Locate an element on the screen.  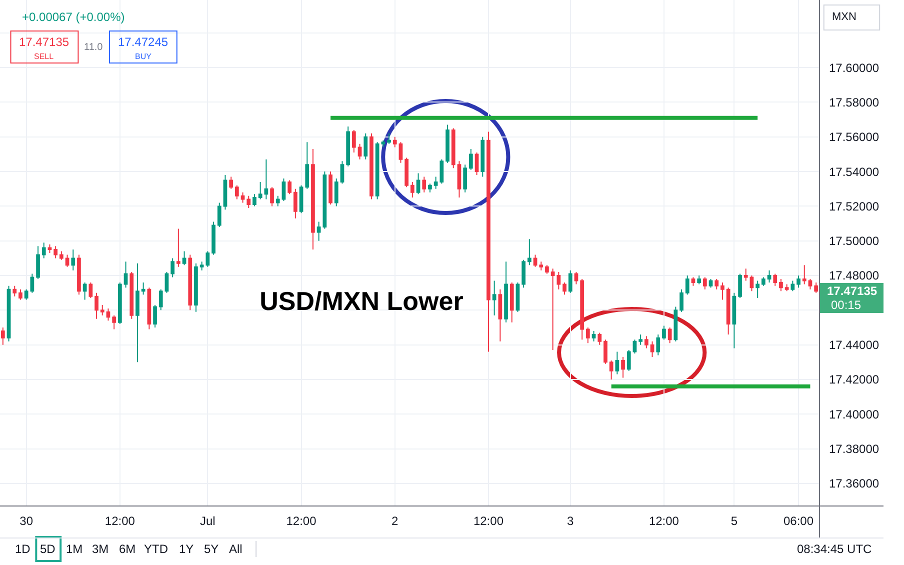
y-tick-label: 17.36000 is located at coordinates (854, 483).